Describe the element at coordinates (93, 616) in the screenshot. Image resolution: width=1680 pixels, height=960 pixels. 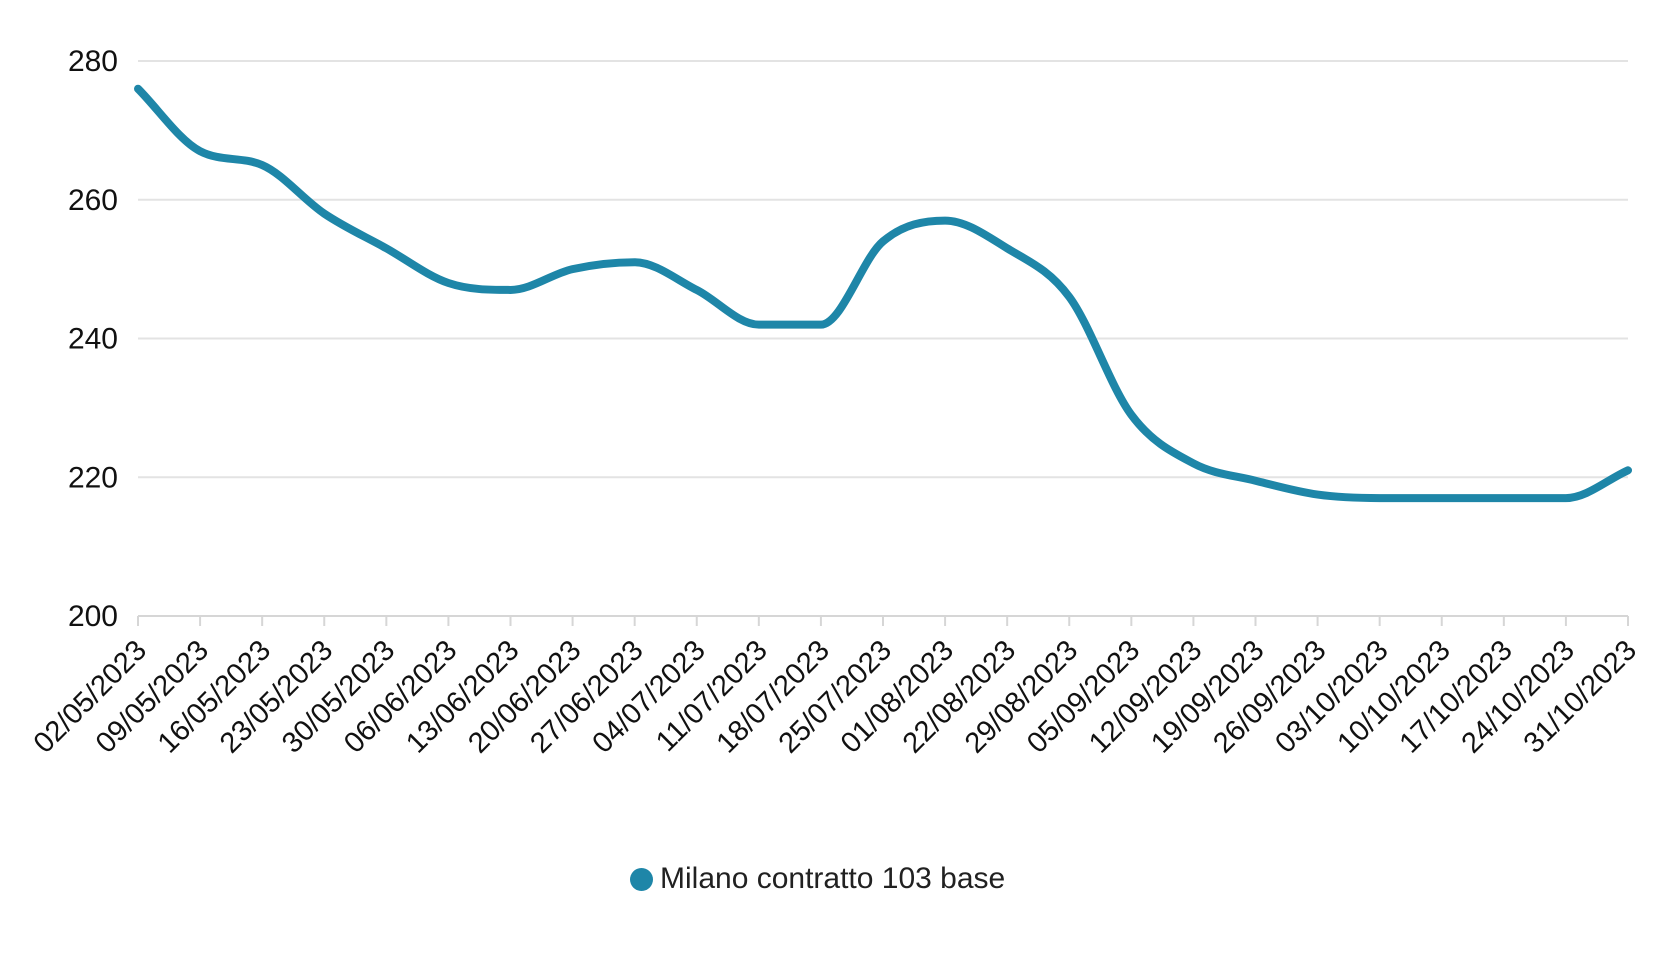
I see `y-tick-label: 200` at that location.